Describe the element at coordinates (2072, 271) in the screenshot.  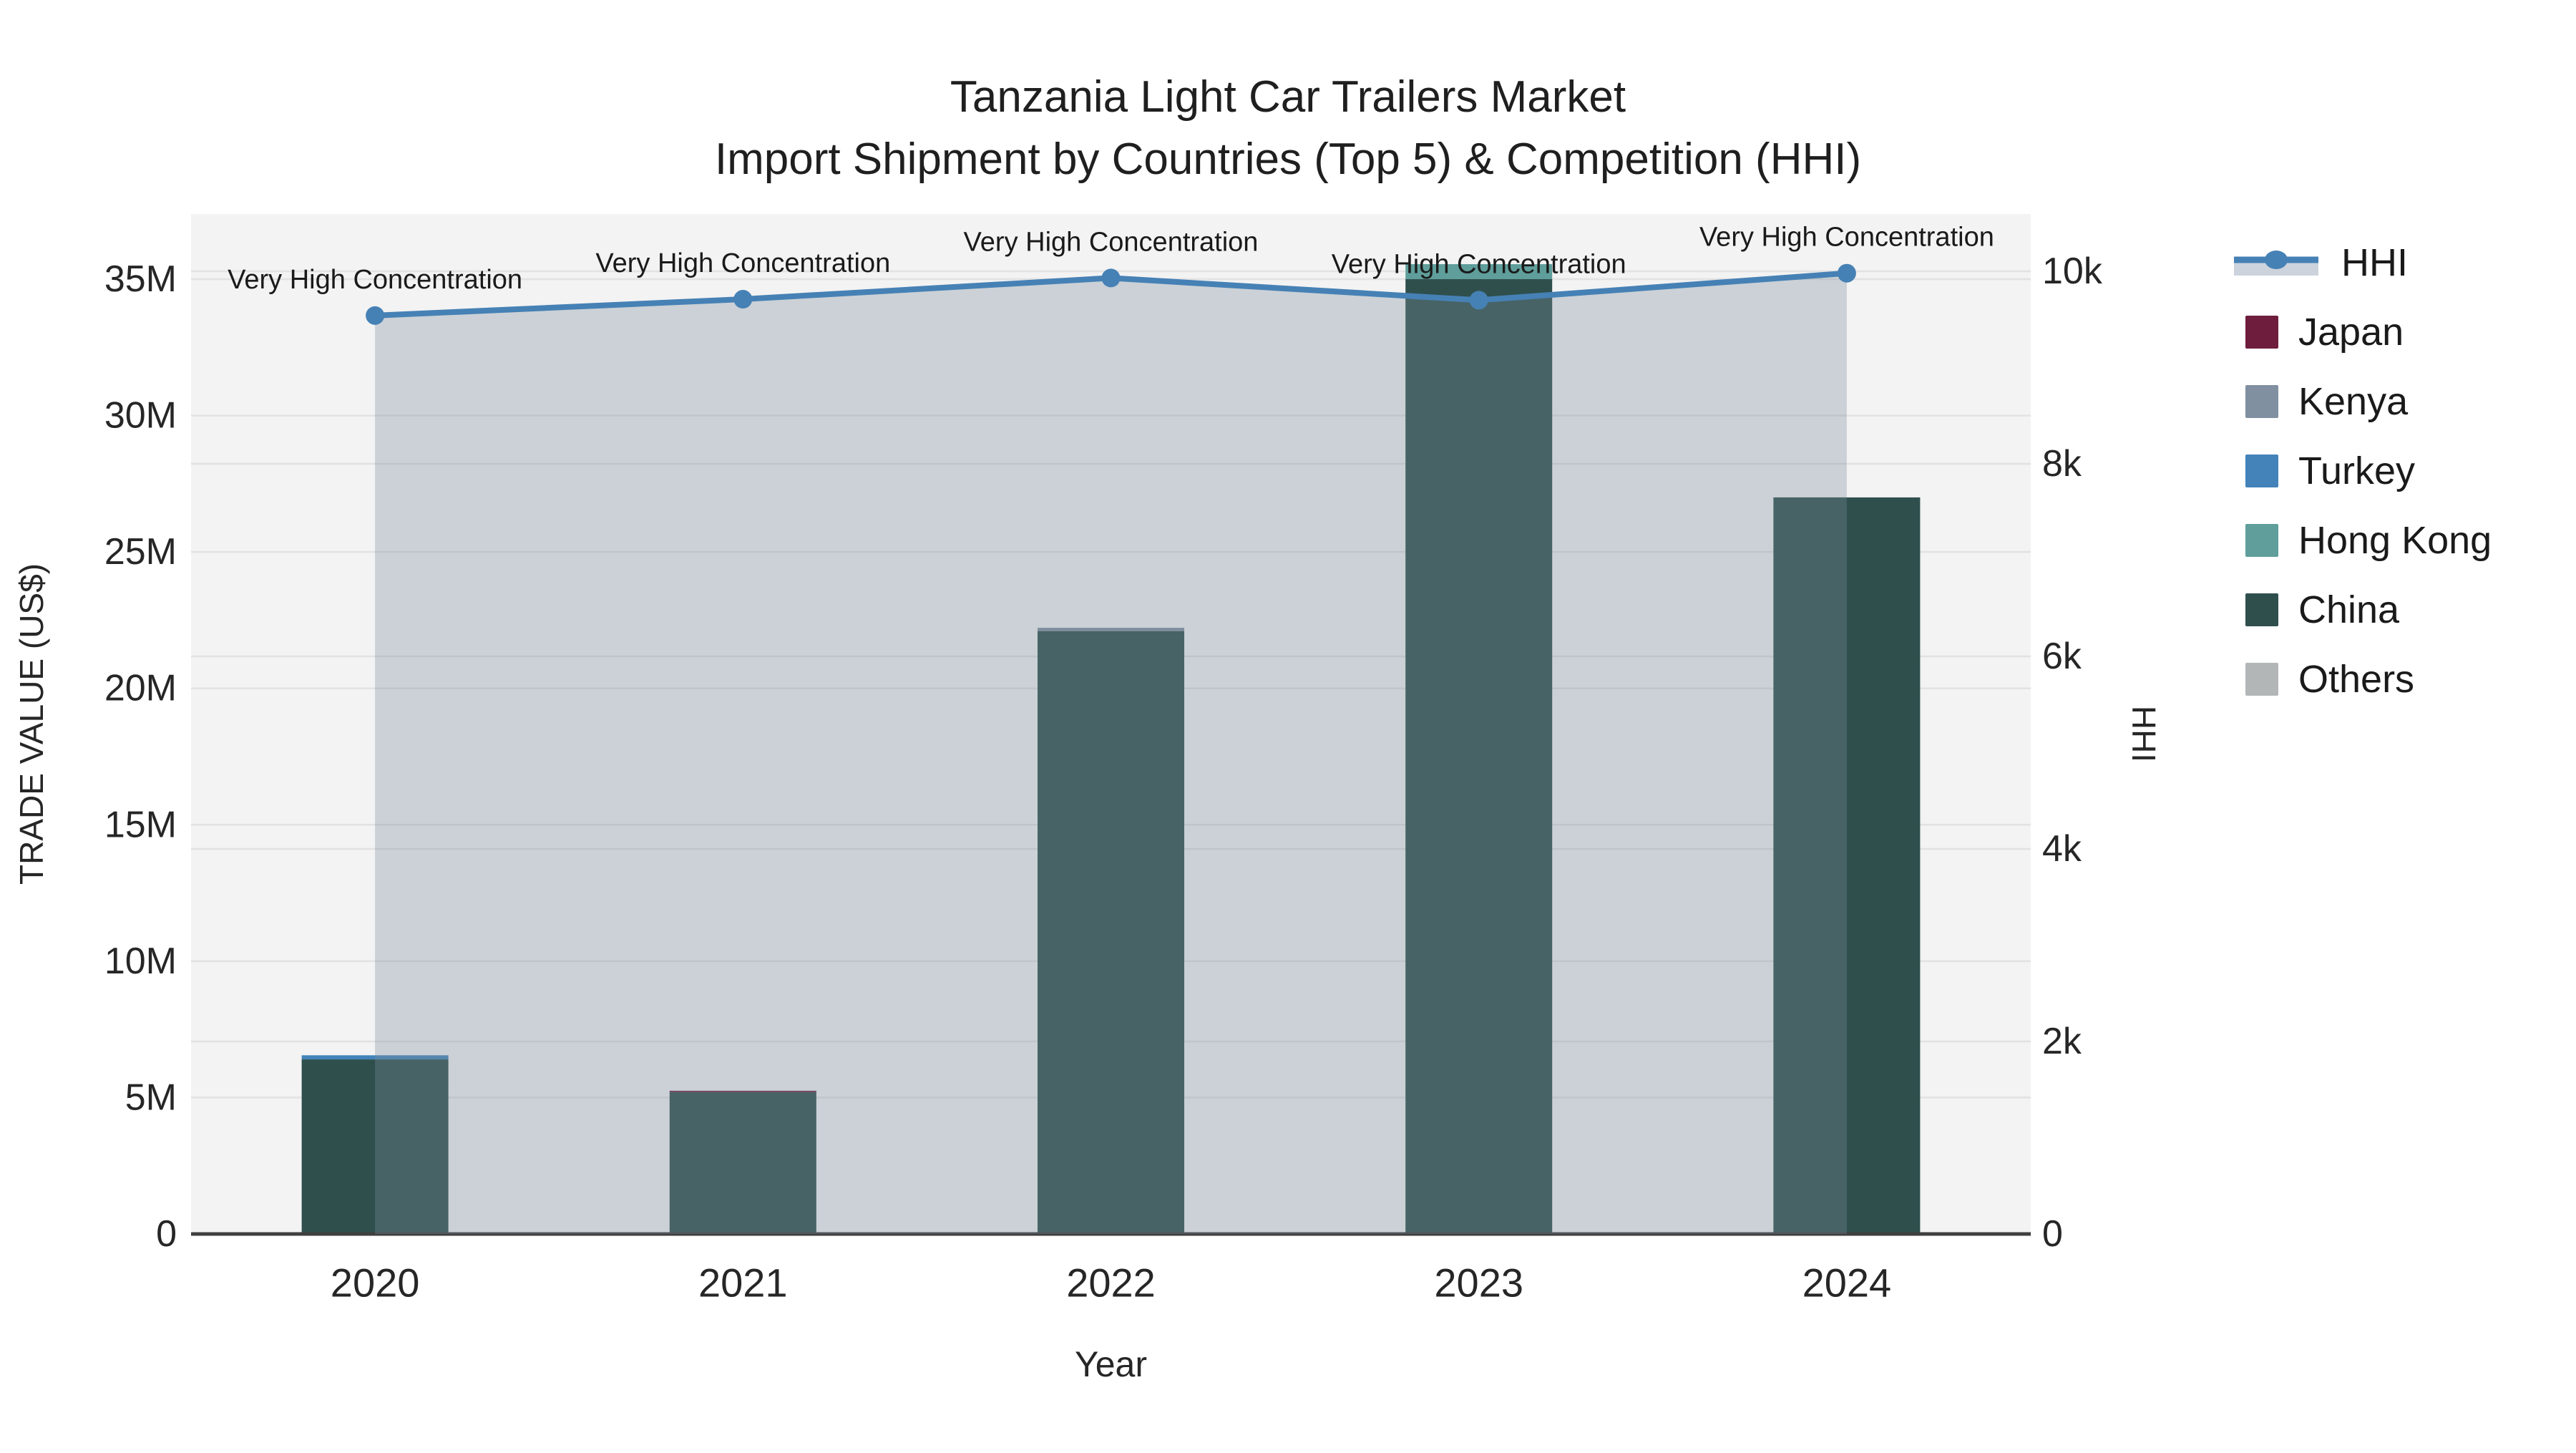
I see `y-right-tick-10k: 10k` at that location.